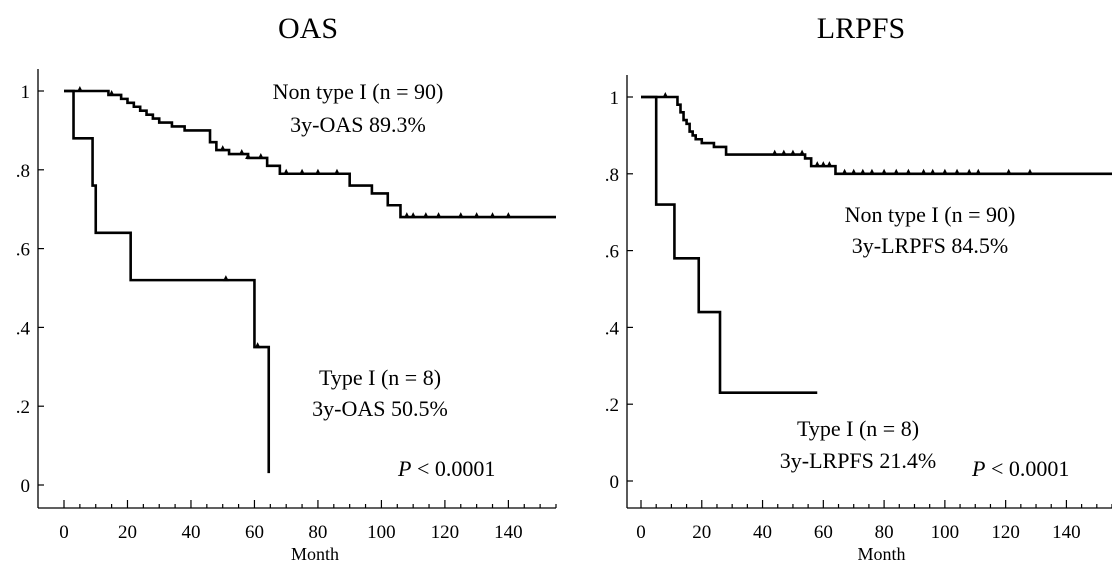 The image size is (1112, 585). What do you see at coordinates (358, 124) in the screenshot?
I see `survival-stat: 3y-OAS 89.3%` at bounding box center [358, 124].